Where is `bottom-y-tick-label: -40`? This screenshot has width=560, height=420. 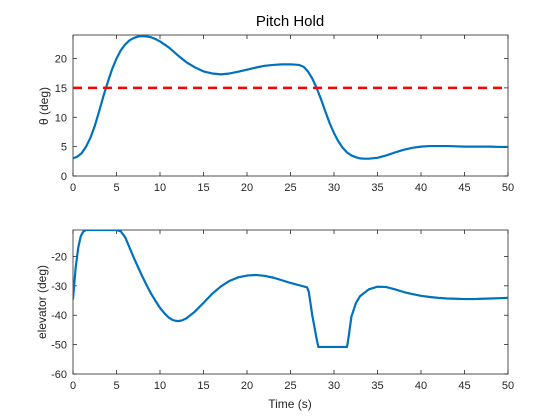 bottom-y-tick-label: -40 is located at coordinates (59, 316).